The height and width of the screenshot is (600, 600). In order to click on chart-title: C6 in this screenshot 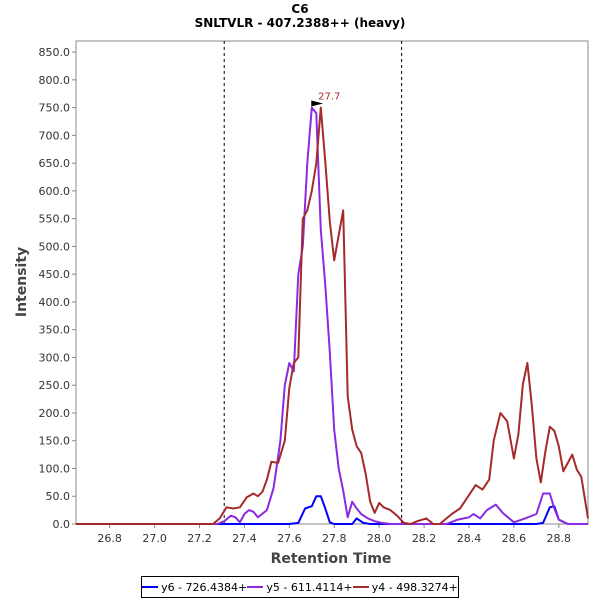, I will do `click(299, 9)`.